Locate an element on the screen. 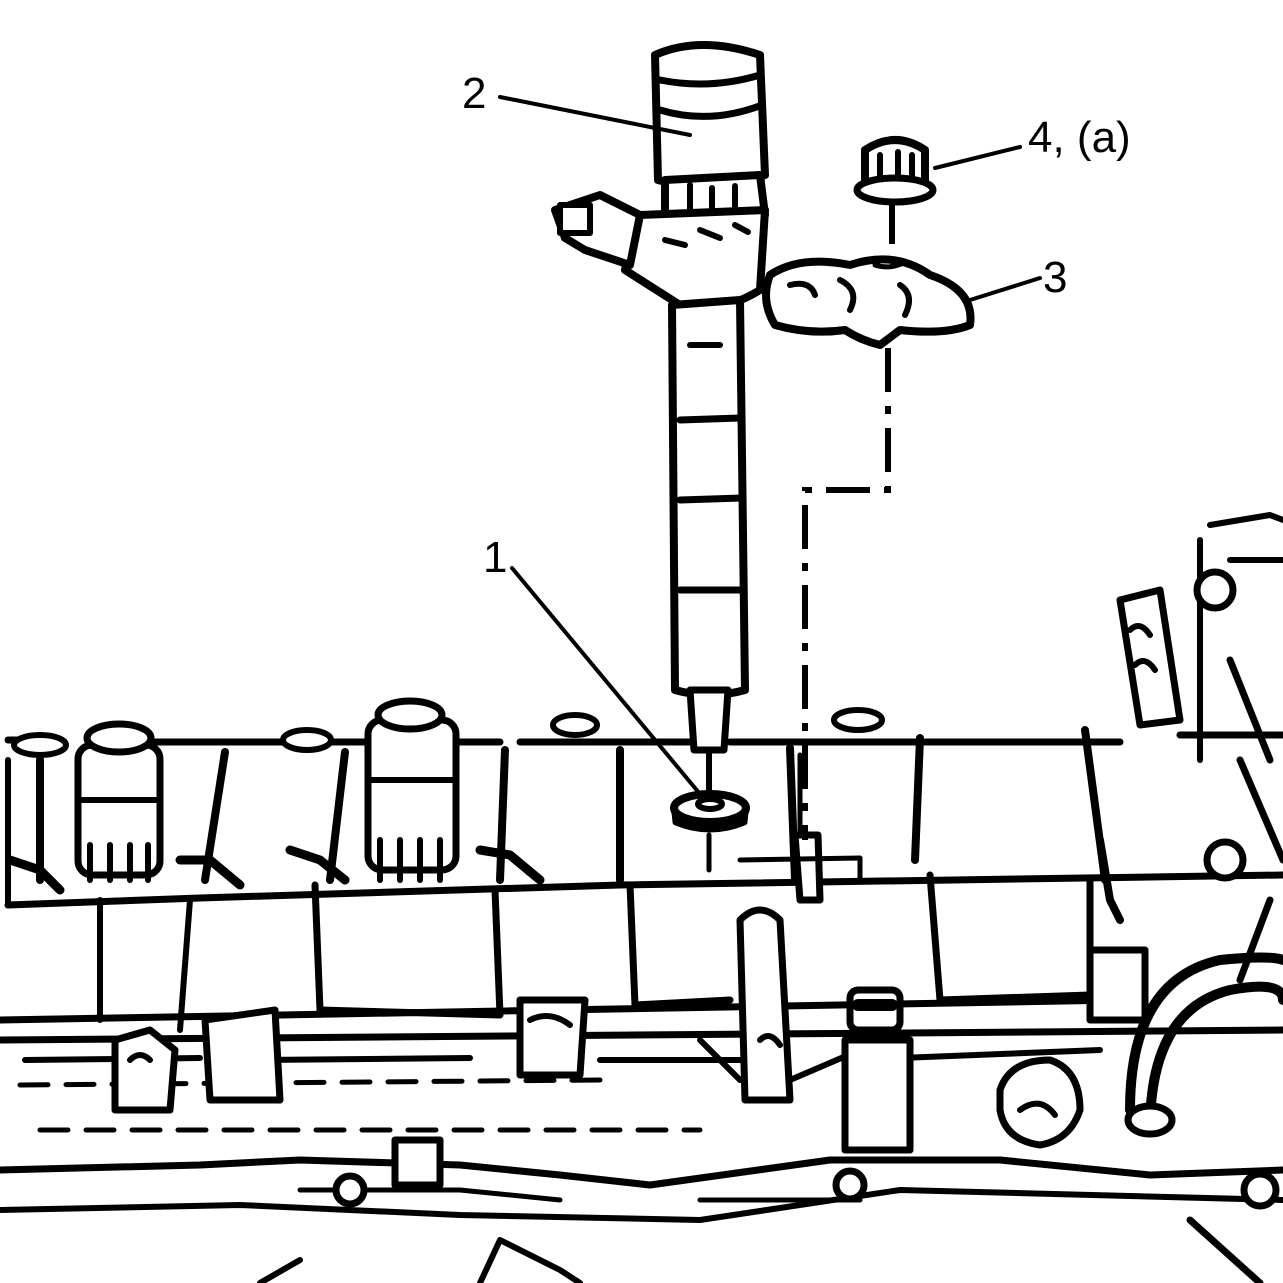 This screenshot has height=1283, width=1283. callout-2: 2 is located at coordinates (474, 93).